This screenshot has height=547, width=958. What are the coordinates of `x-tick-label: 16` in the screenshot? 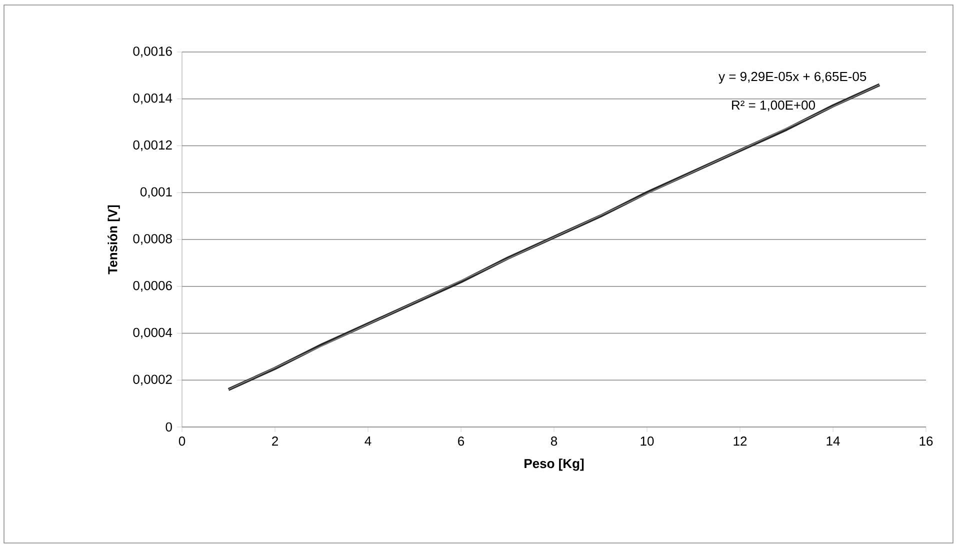 It's located at (926, 441).